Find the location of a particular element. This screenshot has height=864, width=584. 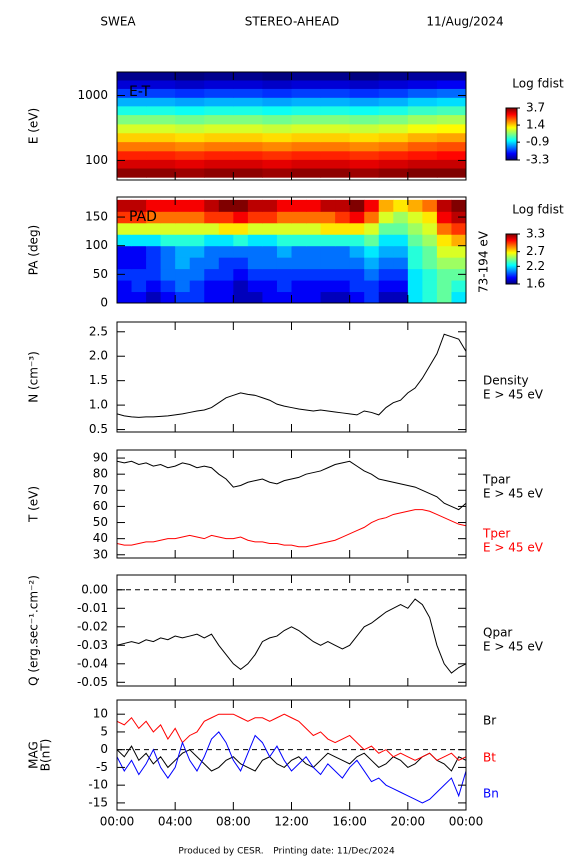

y-tick-label: 40 is located at coordinates (100, 538).